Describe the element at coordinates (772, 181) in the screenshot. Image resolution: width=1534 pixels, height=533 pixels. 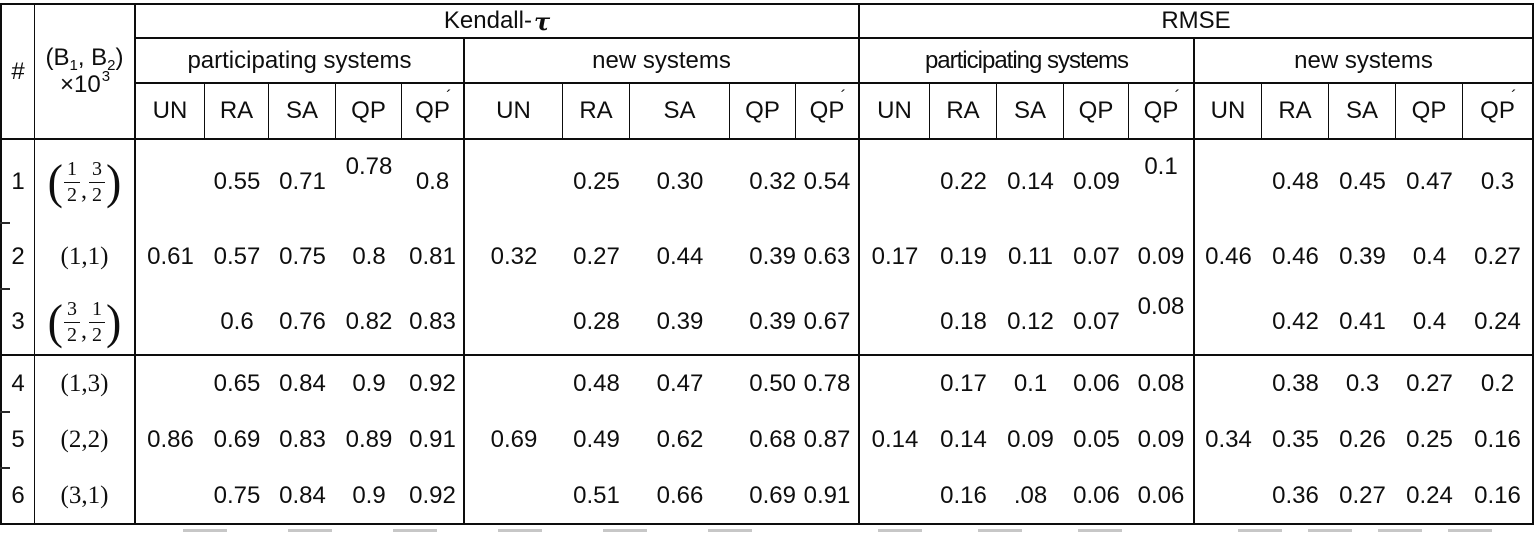
I see `data-cell: 0.32` at that location.